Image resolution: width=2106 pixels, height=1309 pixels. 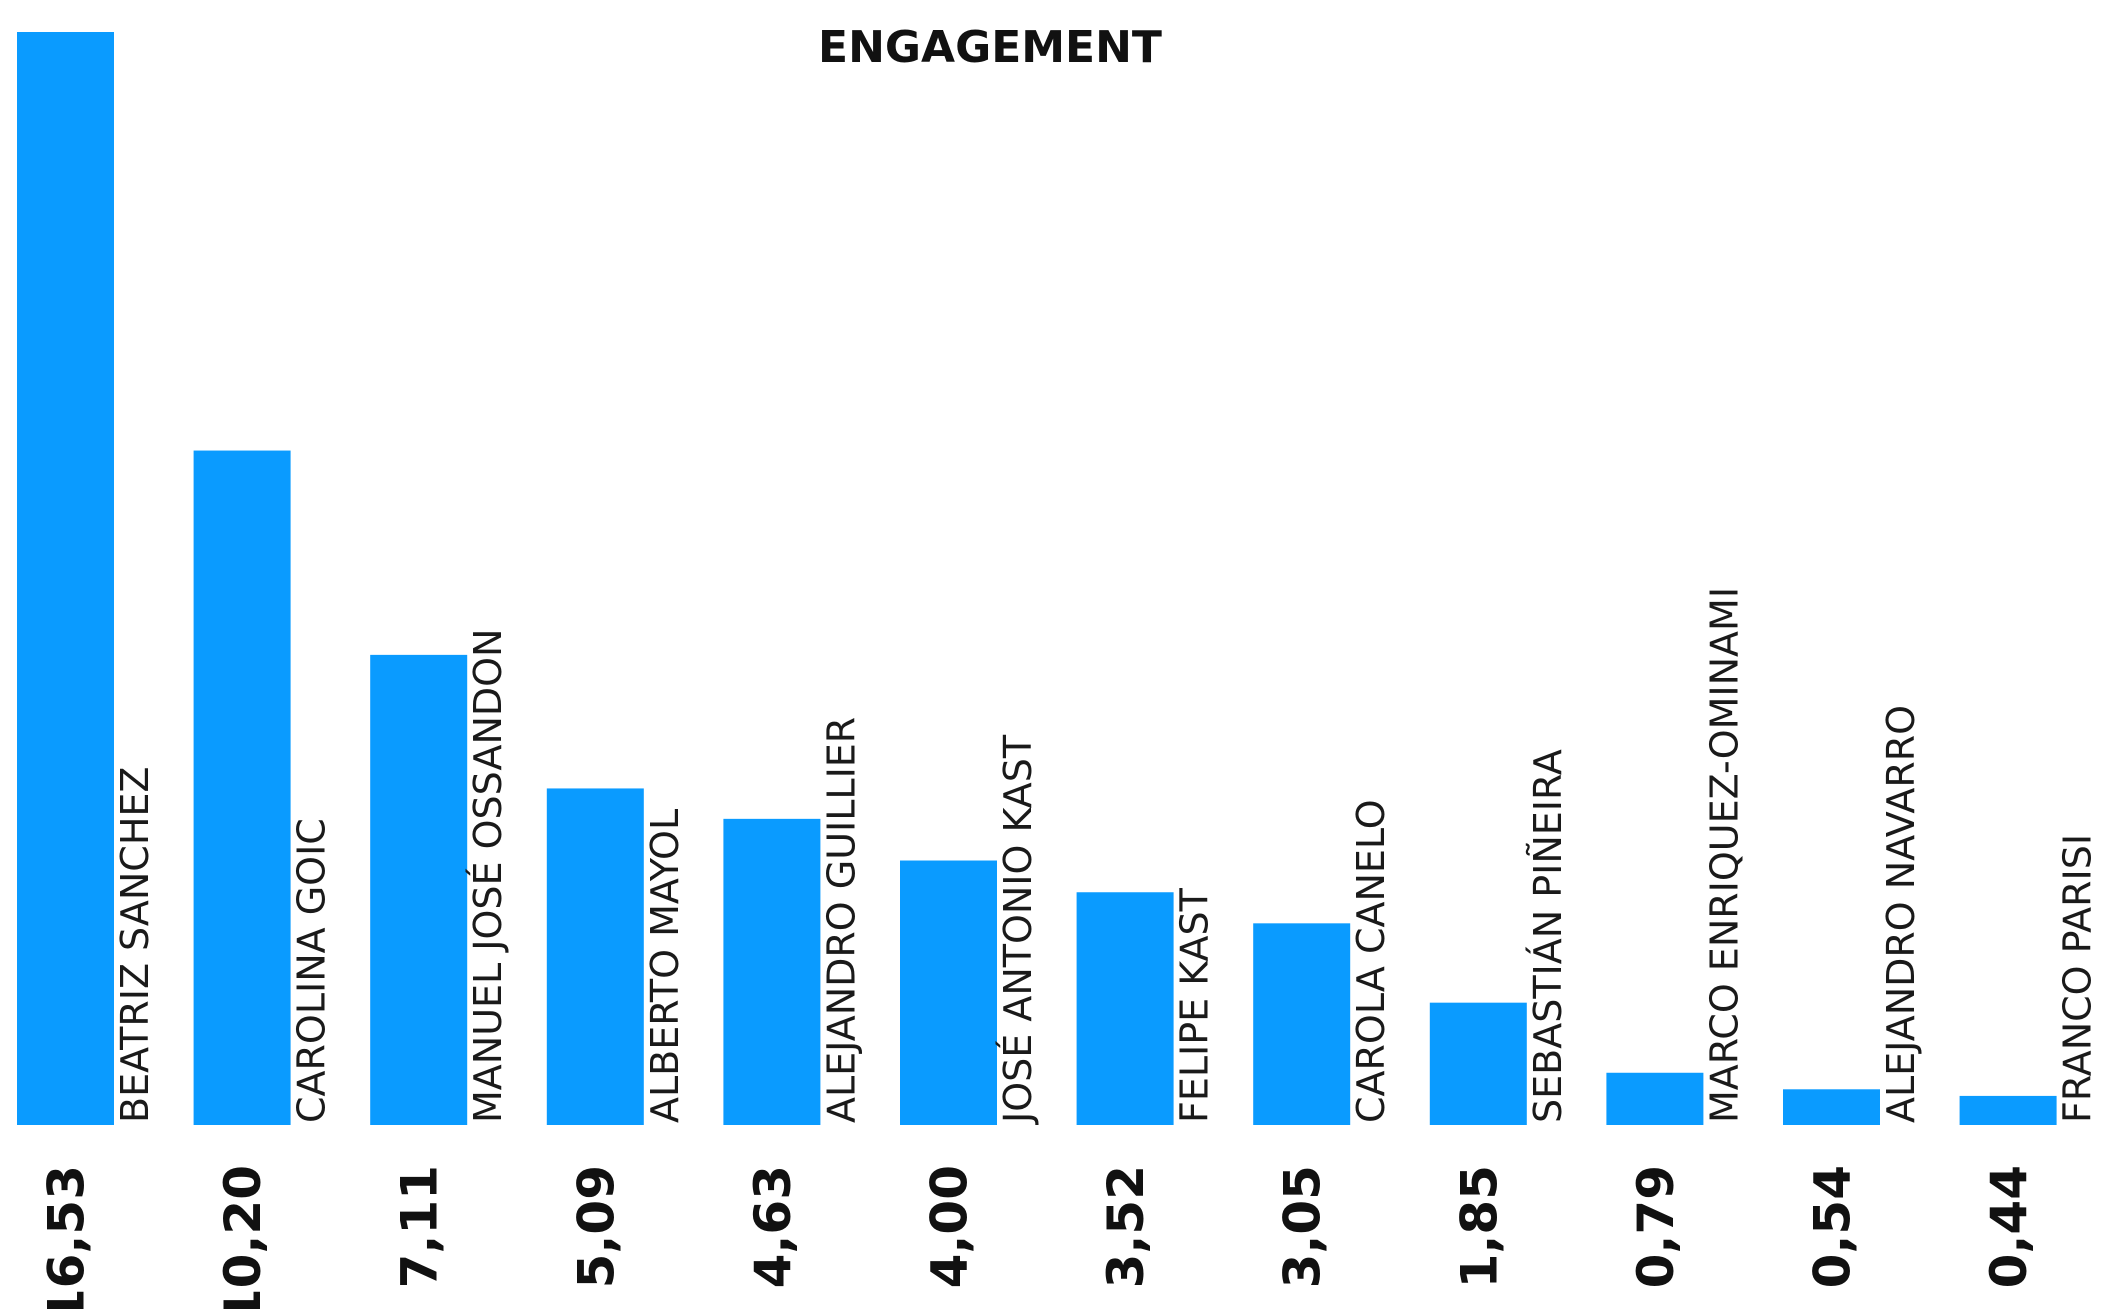 What do you see at coordinates (950, 1226) in the screenshot?
I see `value-label: 4,00` at bounding box center [950, 1226].